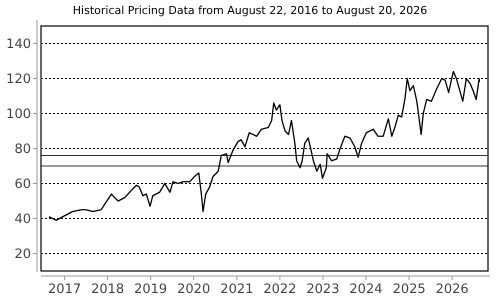 This screenshot has height=300, width=500. Describe the element at coordinates (409, 289) in the screenshot. I see `x-tick-label: 2025` at that location.